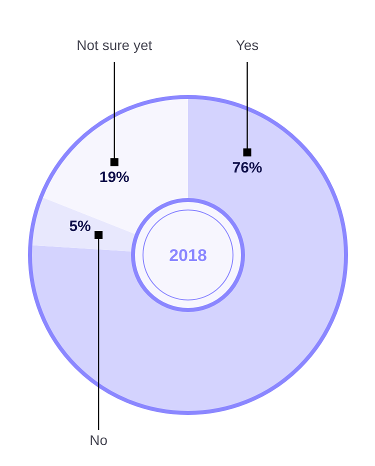 This screenshot has width=375, height=466. Describe the element at coordinates (114, 177) in the screenshot. I see `data-label: 19%` at that location.